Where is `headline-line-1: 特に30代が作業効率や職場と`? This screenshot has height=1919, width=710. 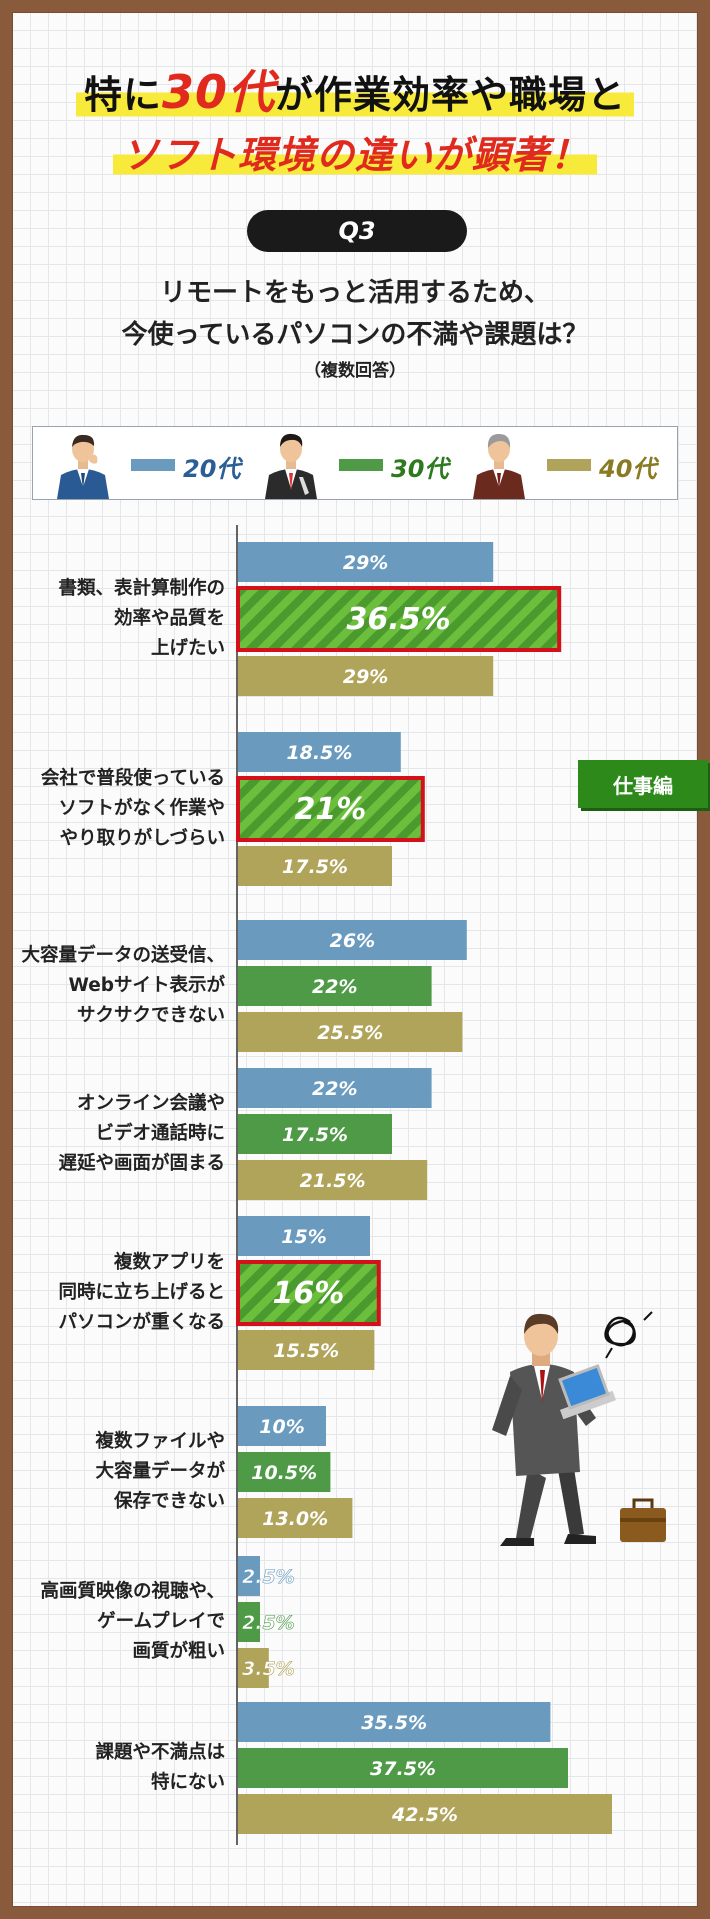
headline-line-1: 特に30代が作業効率や職場と is located at coordinates (355, 89).